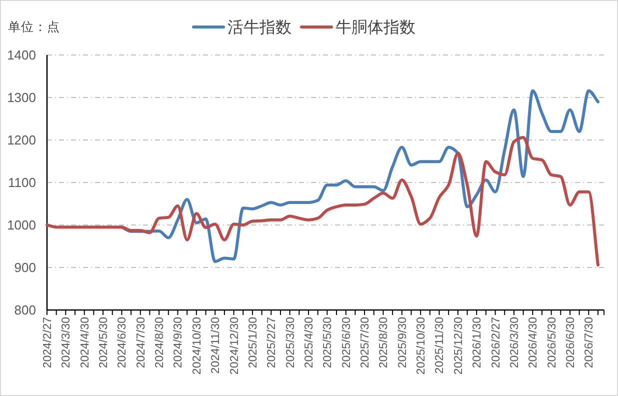 The width and height of the screenshot is (618, 396). Describe the element at coordinates (48, 342) in the screenshot. I see `x-tick-label: 2024/2/27` at that location.